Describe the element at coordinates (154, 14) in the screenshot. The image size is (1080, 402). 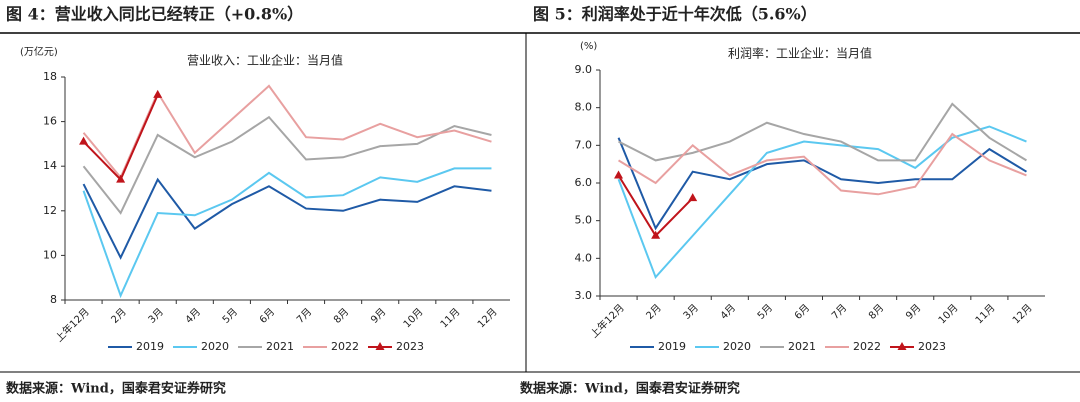
I see `chart-title: 图 4：营业收入同比已经转正（+0.8%）` at that location.